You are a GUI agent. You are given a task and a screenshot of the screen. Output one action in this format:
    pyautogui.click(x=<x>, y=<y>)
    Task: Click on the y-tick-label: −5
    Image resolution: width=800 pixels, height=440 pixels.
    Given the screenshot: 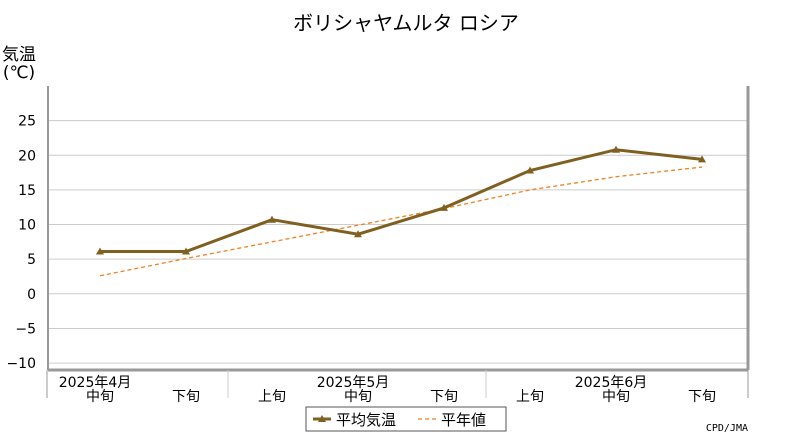 What is the action you would take?
    pyautogui.click(x=25, y=329)
    